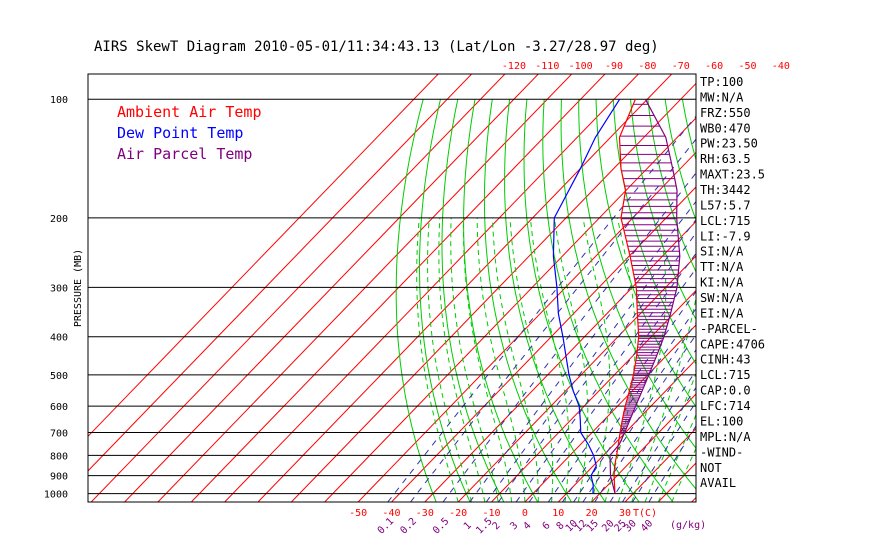 The height and width of the screenshot is (560, 870). I want to click on stat-item: EL:100, so click(721, 421).